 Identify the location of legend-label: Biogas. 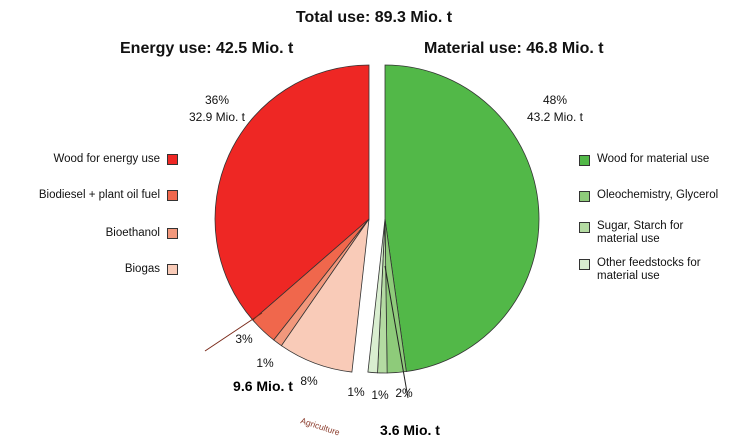
(142, 269).